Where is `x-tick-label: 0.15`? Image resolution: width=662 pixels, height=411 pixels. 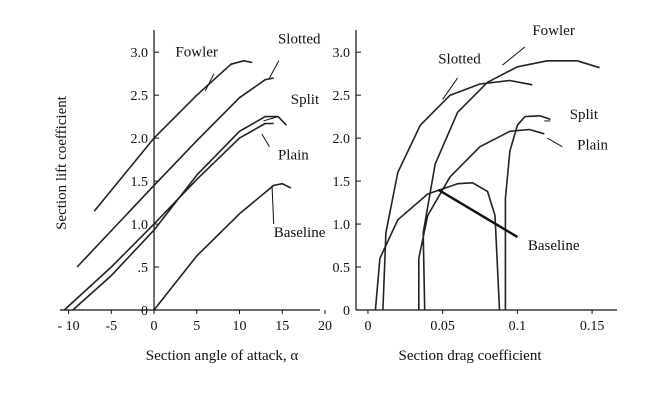 x-tick-label: 0.15 is located at coordinates (592, 326).